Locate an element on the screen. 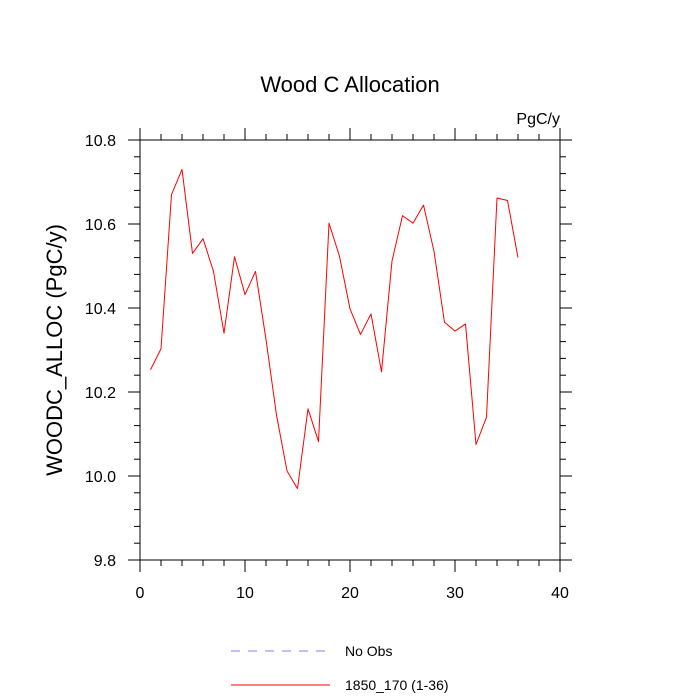  x-tick-label: 10 is located at coordinates (245, 593).